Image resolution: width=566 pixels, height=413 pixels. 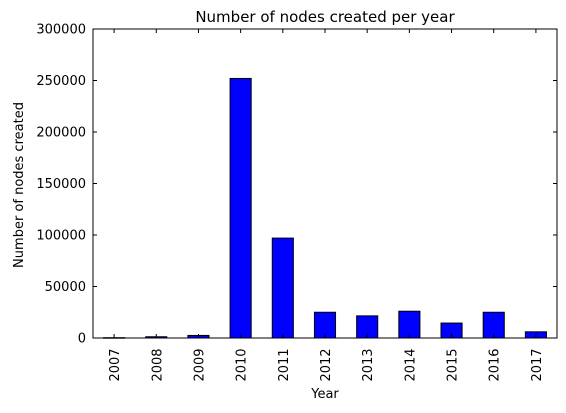 What do you see at coordinates (537, 364) in the screenshot?
I see `x-tick-label-2017: 2017` at bounding box center [537, 364].